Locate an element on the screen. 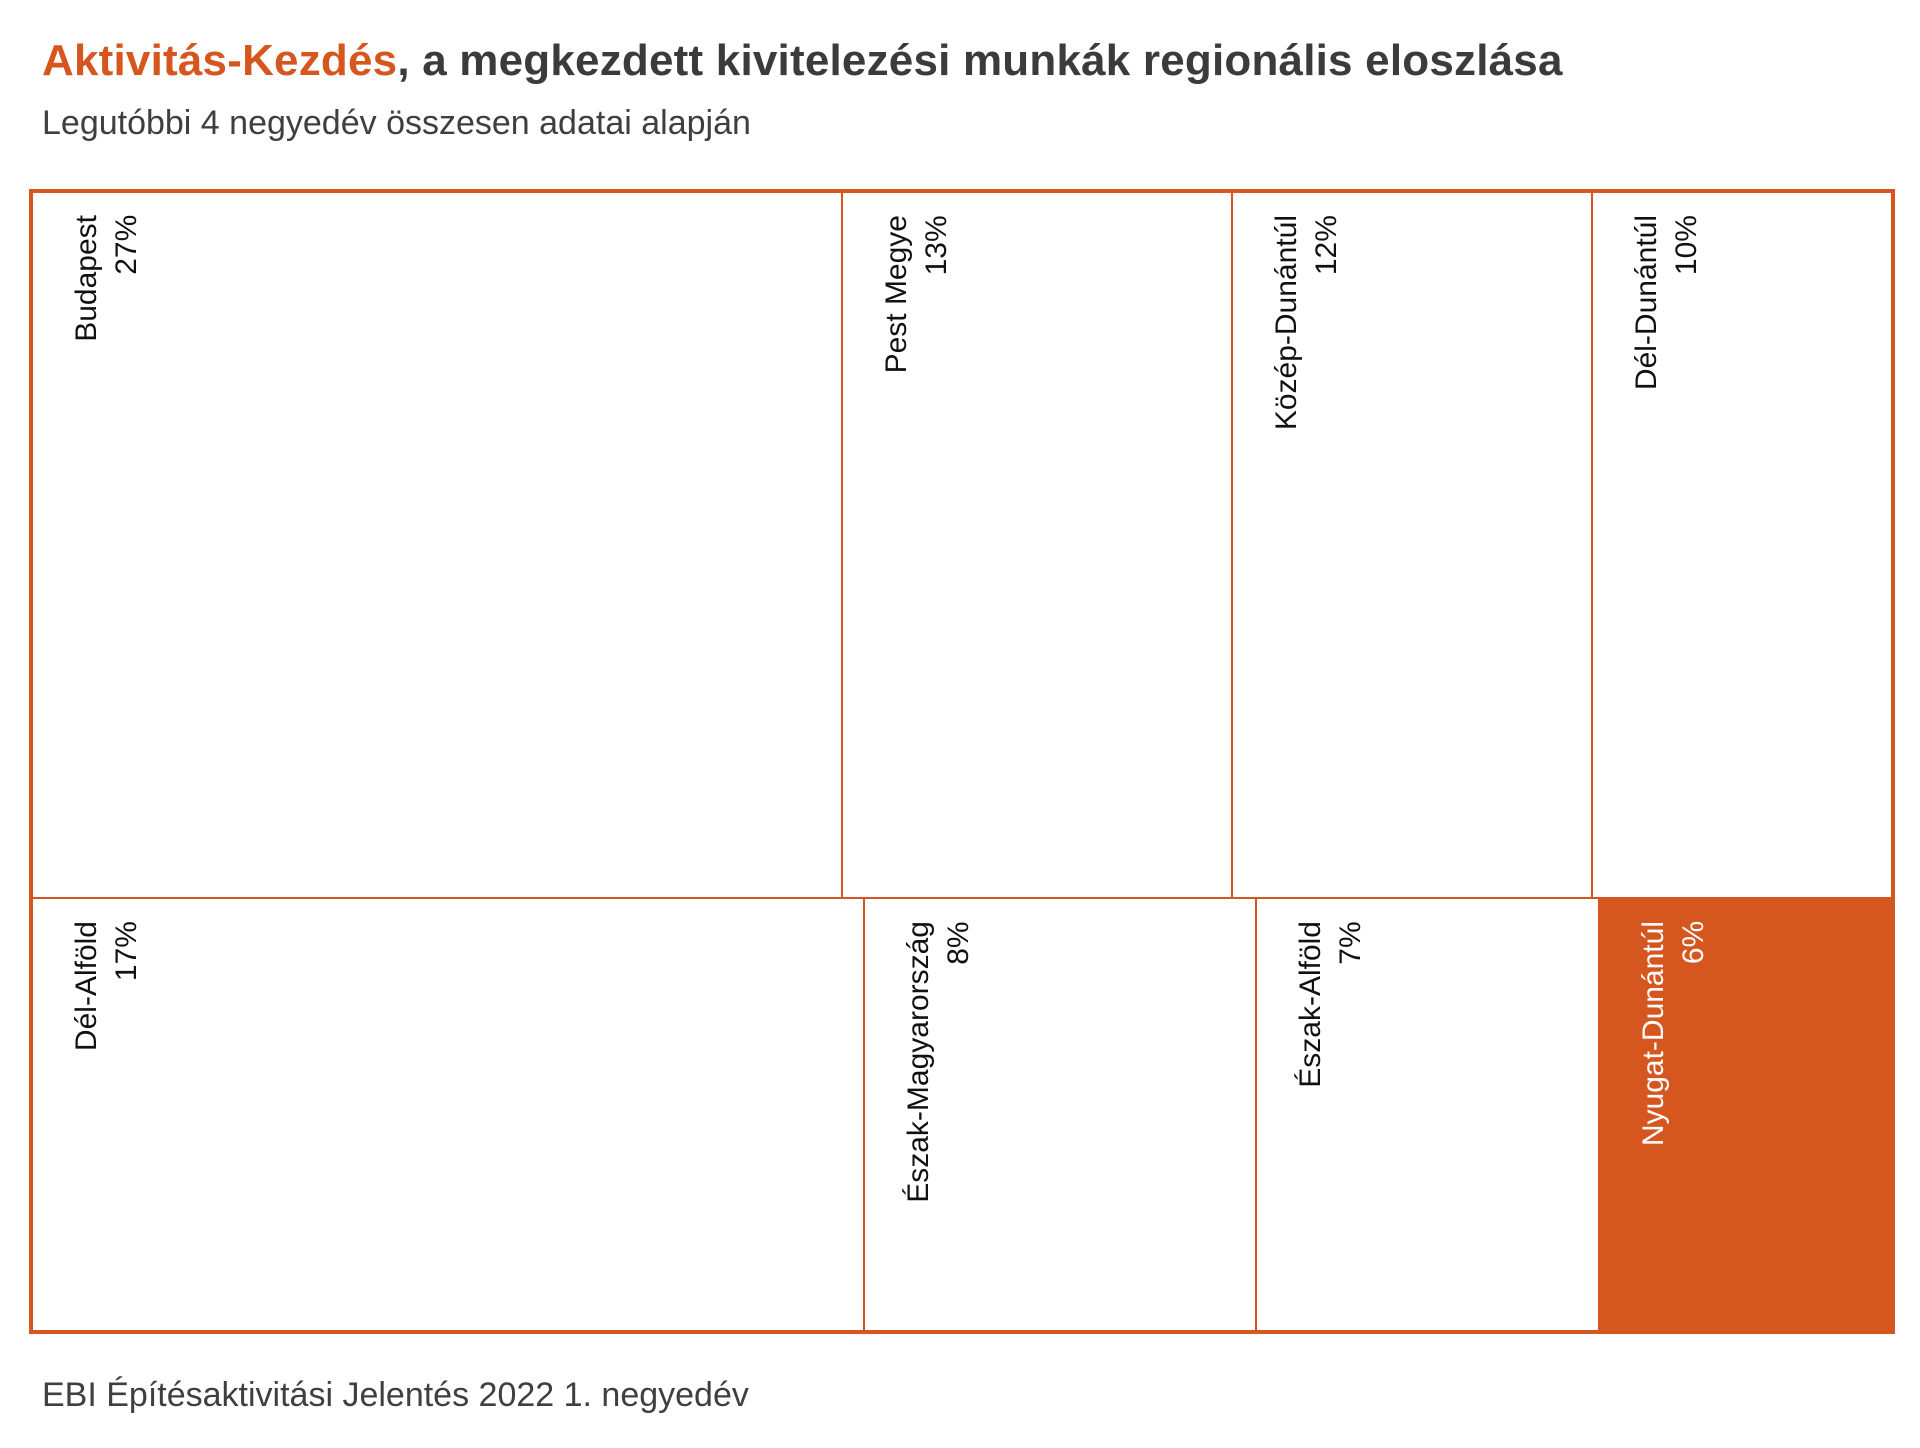  region-value: 8% is located at coordinates (958, 943).